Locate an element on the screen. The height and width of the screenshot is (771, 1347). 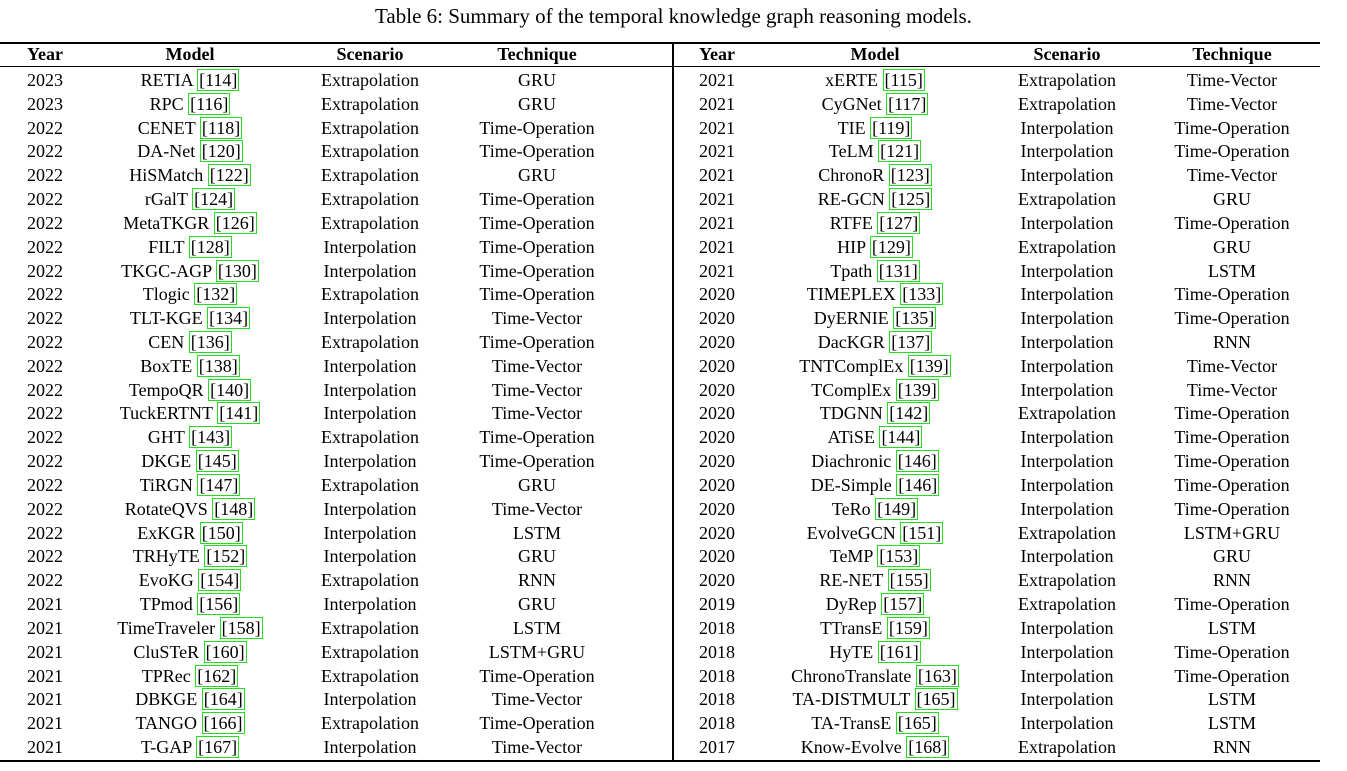
citation: [136] is located at coordinates (210, 342).